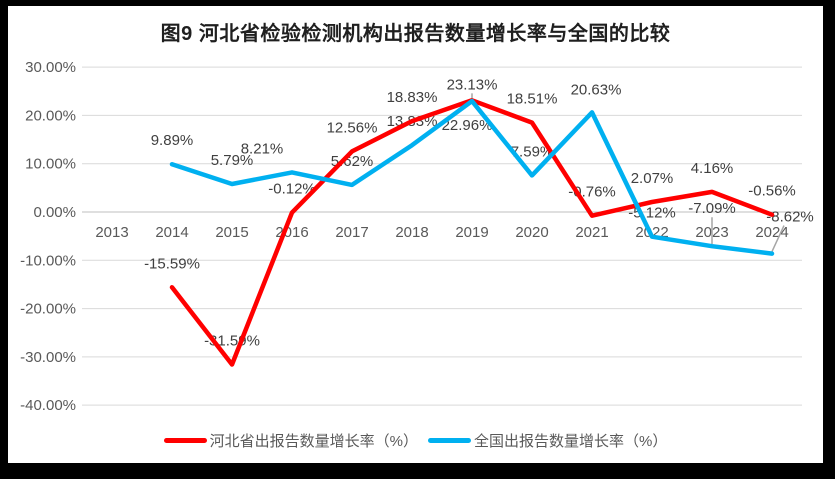 The image size is (835, 479). I want to click on legend-label-hebei: 河北省出报告数量增长率（%）, so click(313, 441).